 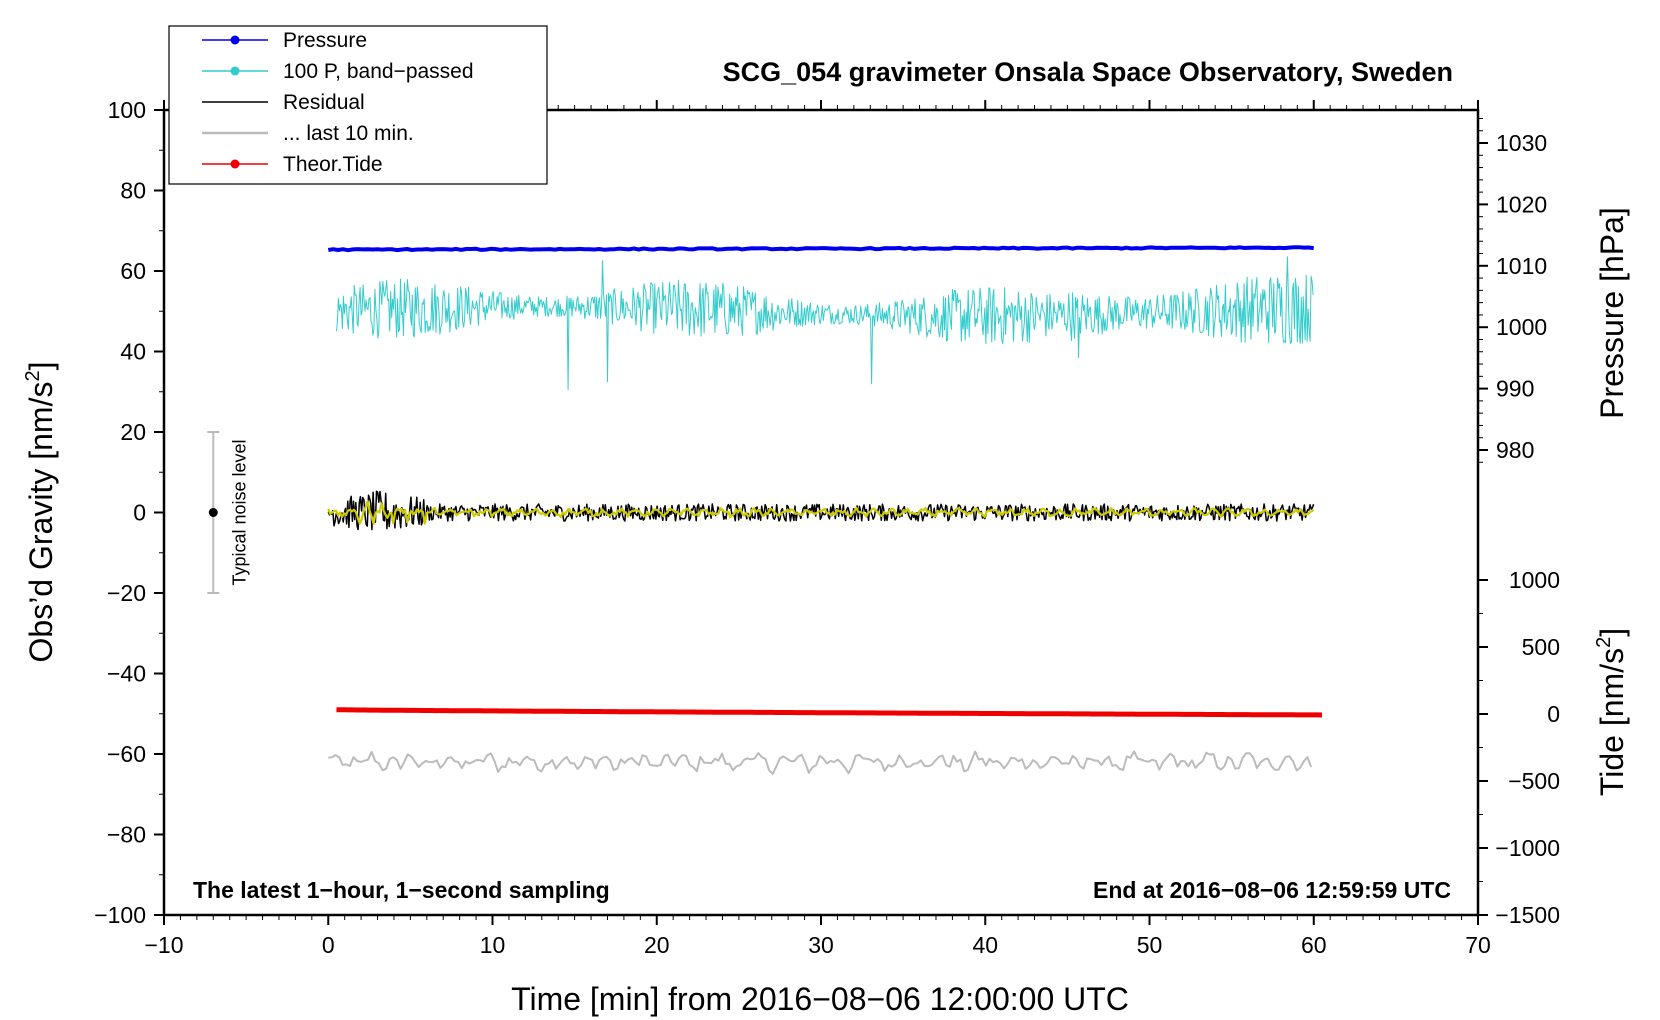 What do you see at coordinates (239, 512) in the screenshot?
I see `noise-bar-label: Typical noise level` at bounding box center [239, 512].